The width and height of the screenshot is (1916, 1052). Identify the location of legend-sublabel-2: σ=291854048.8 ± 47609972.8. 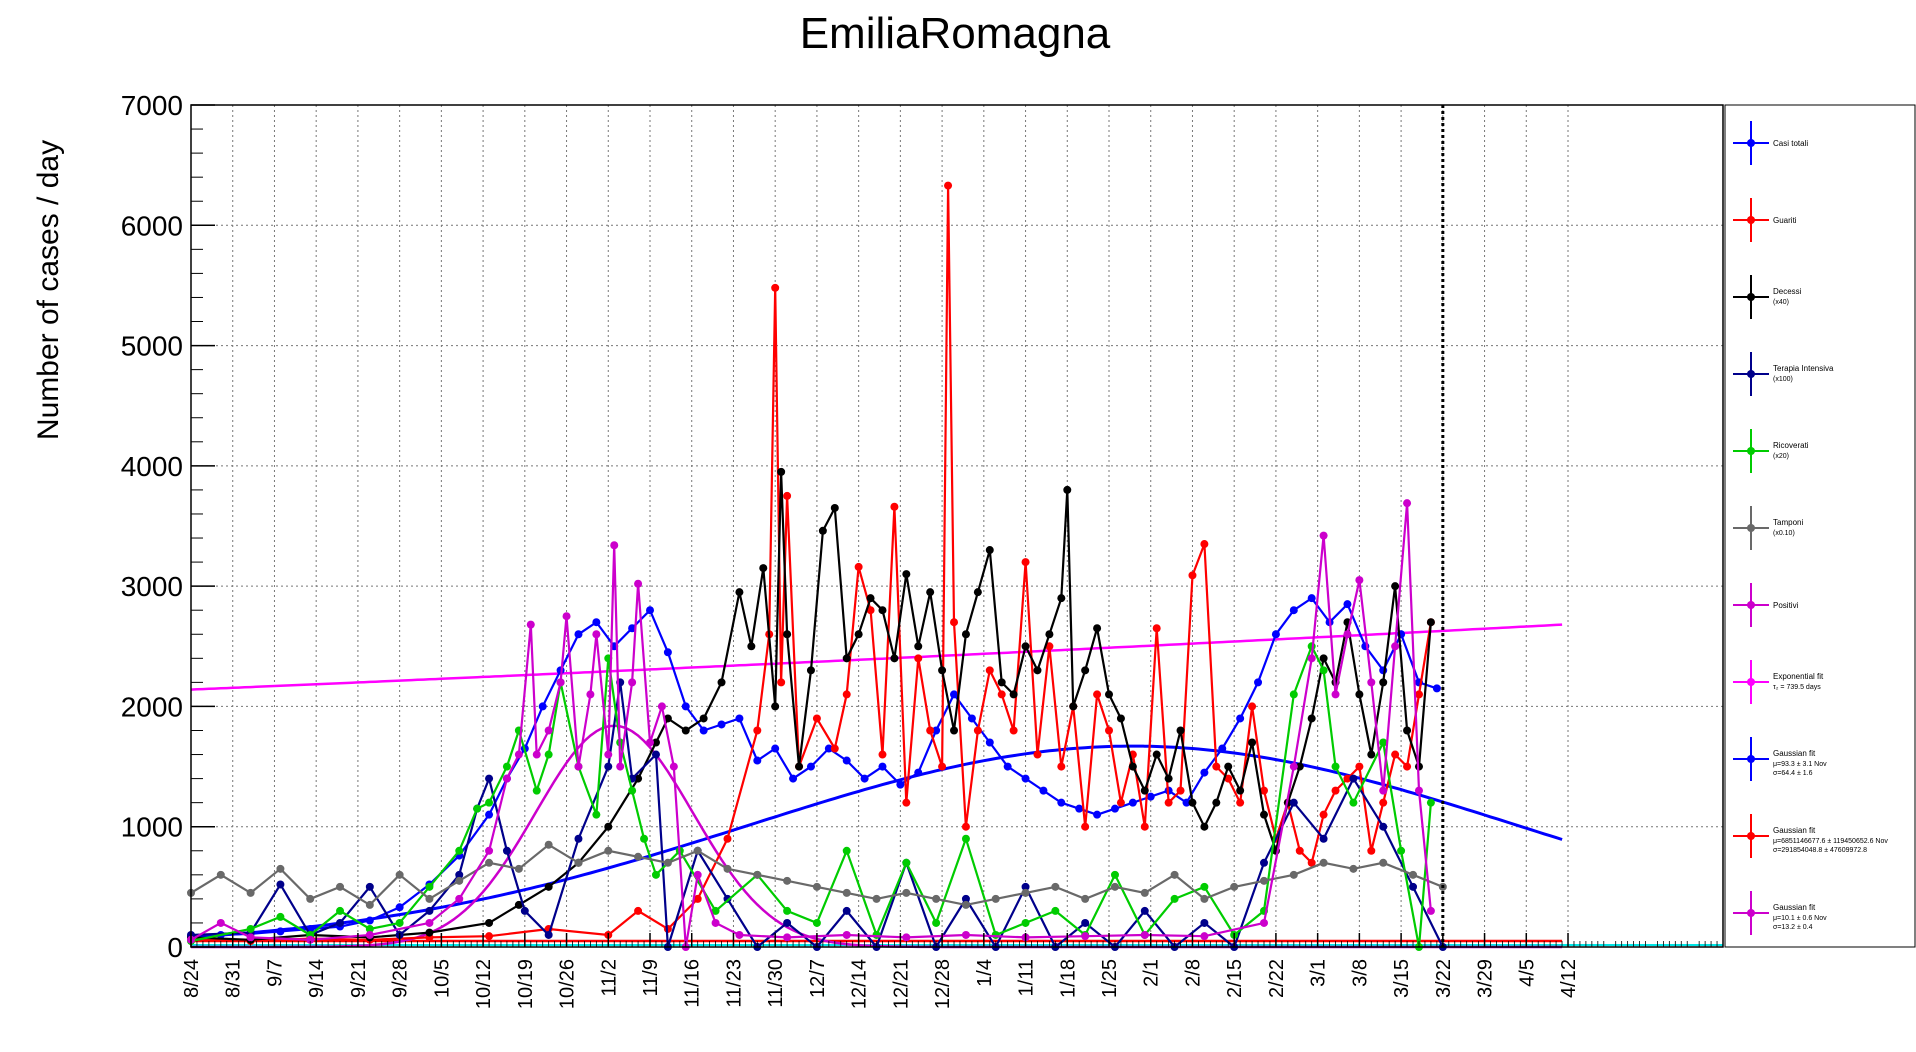
(1820, 850).